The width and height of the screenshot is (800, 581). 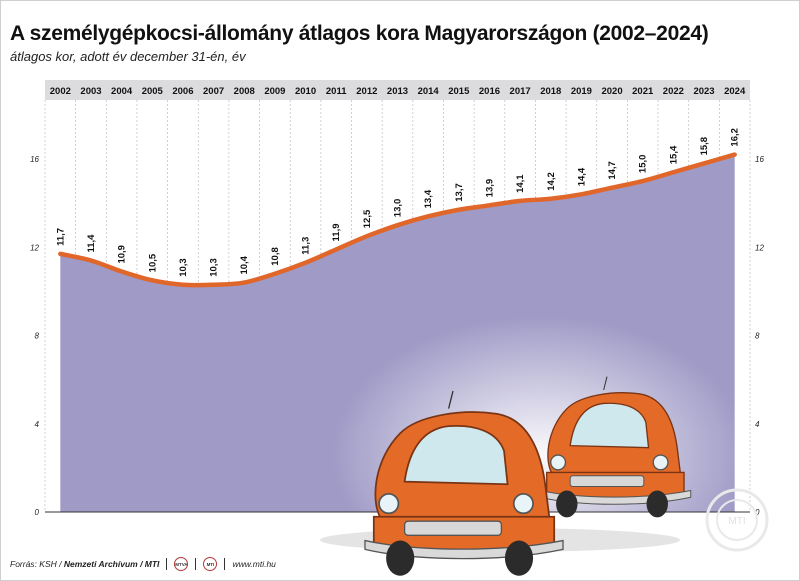 What do you see at coordinates (520, 91) in the screenshot?
I see `x-tick-label: 2017` at bounding box center [520, 91].